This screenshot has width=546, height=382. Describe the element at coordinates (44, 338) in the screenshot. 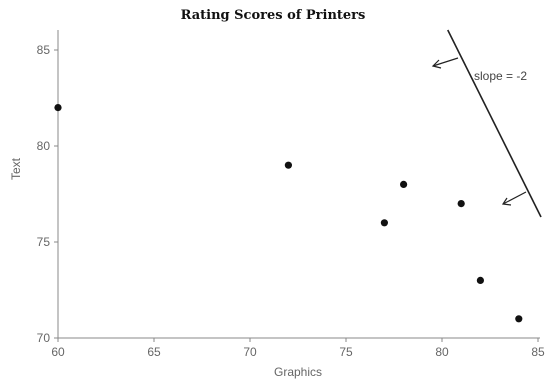

I see `y-tick-label: 70` at that location.